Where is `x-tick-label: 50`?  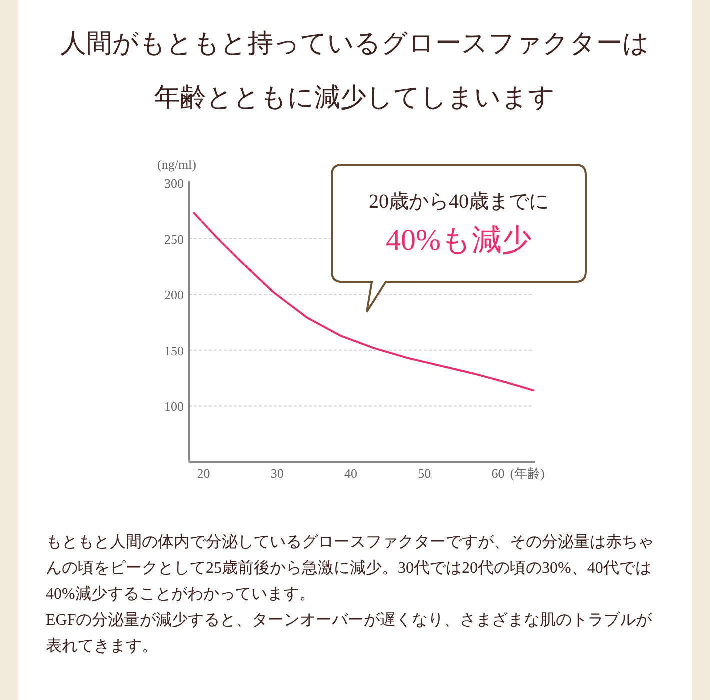
x-tick-label: 50 is located at coordinates (425, 473).